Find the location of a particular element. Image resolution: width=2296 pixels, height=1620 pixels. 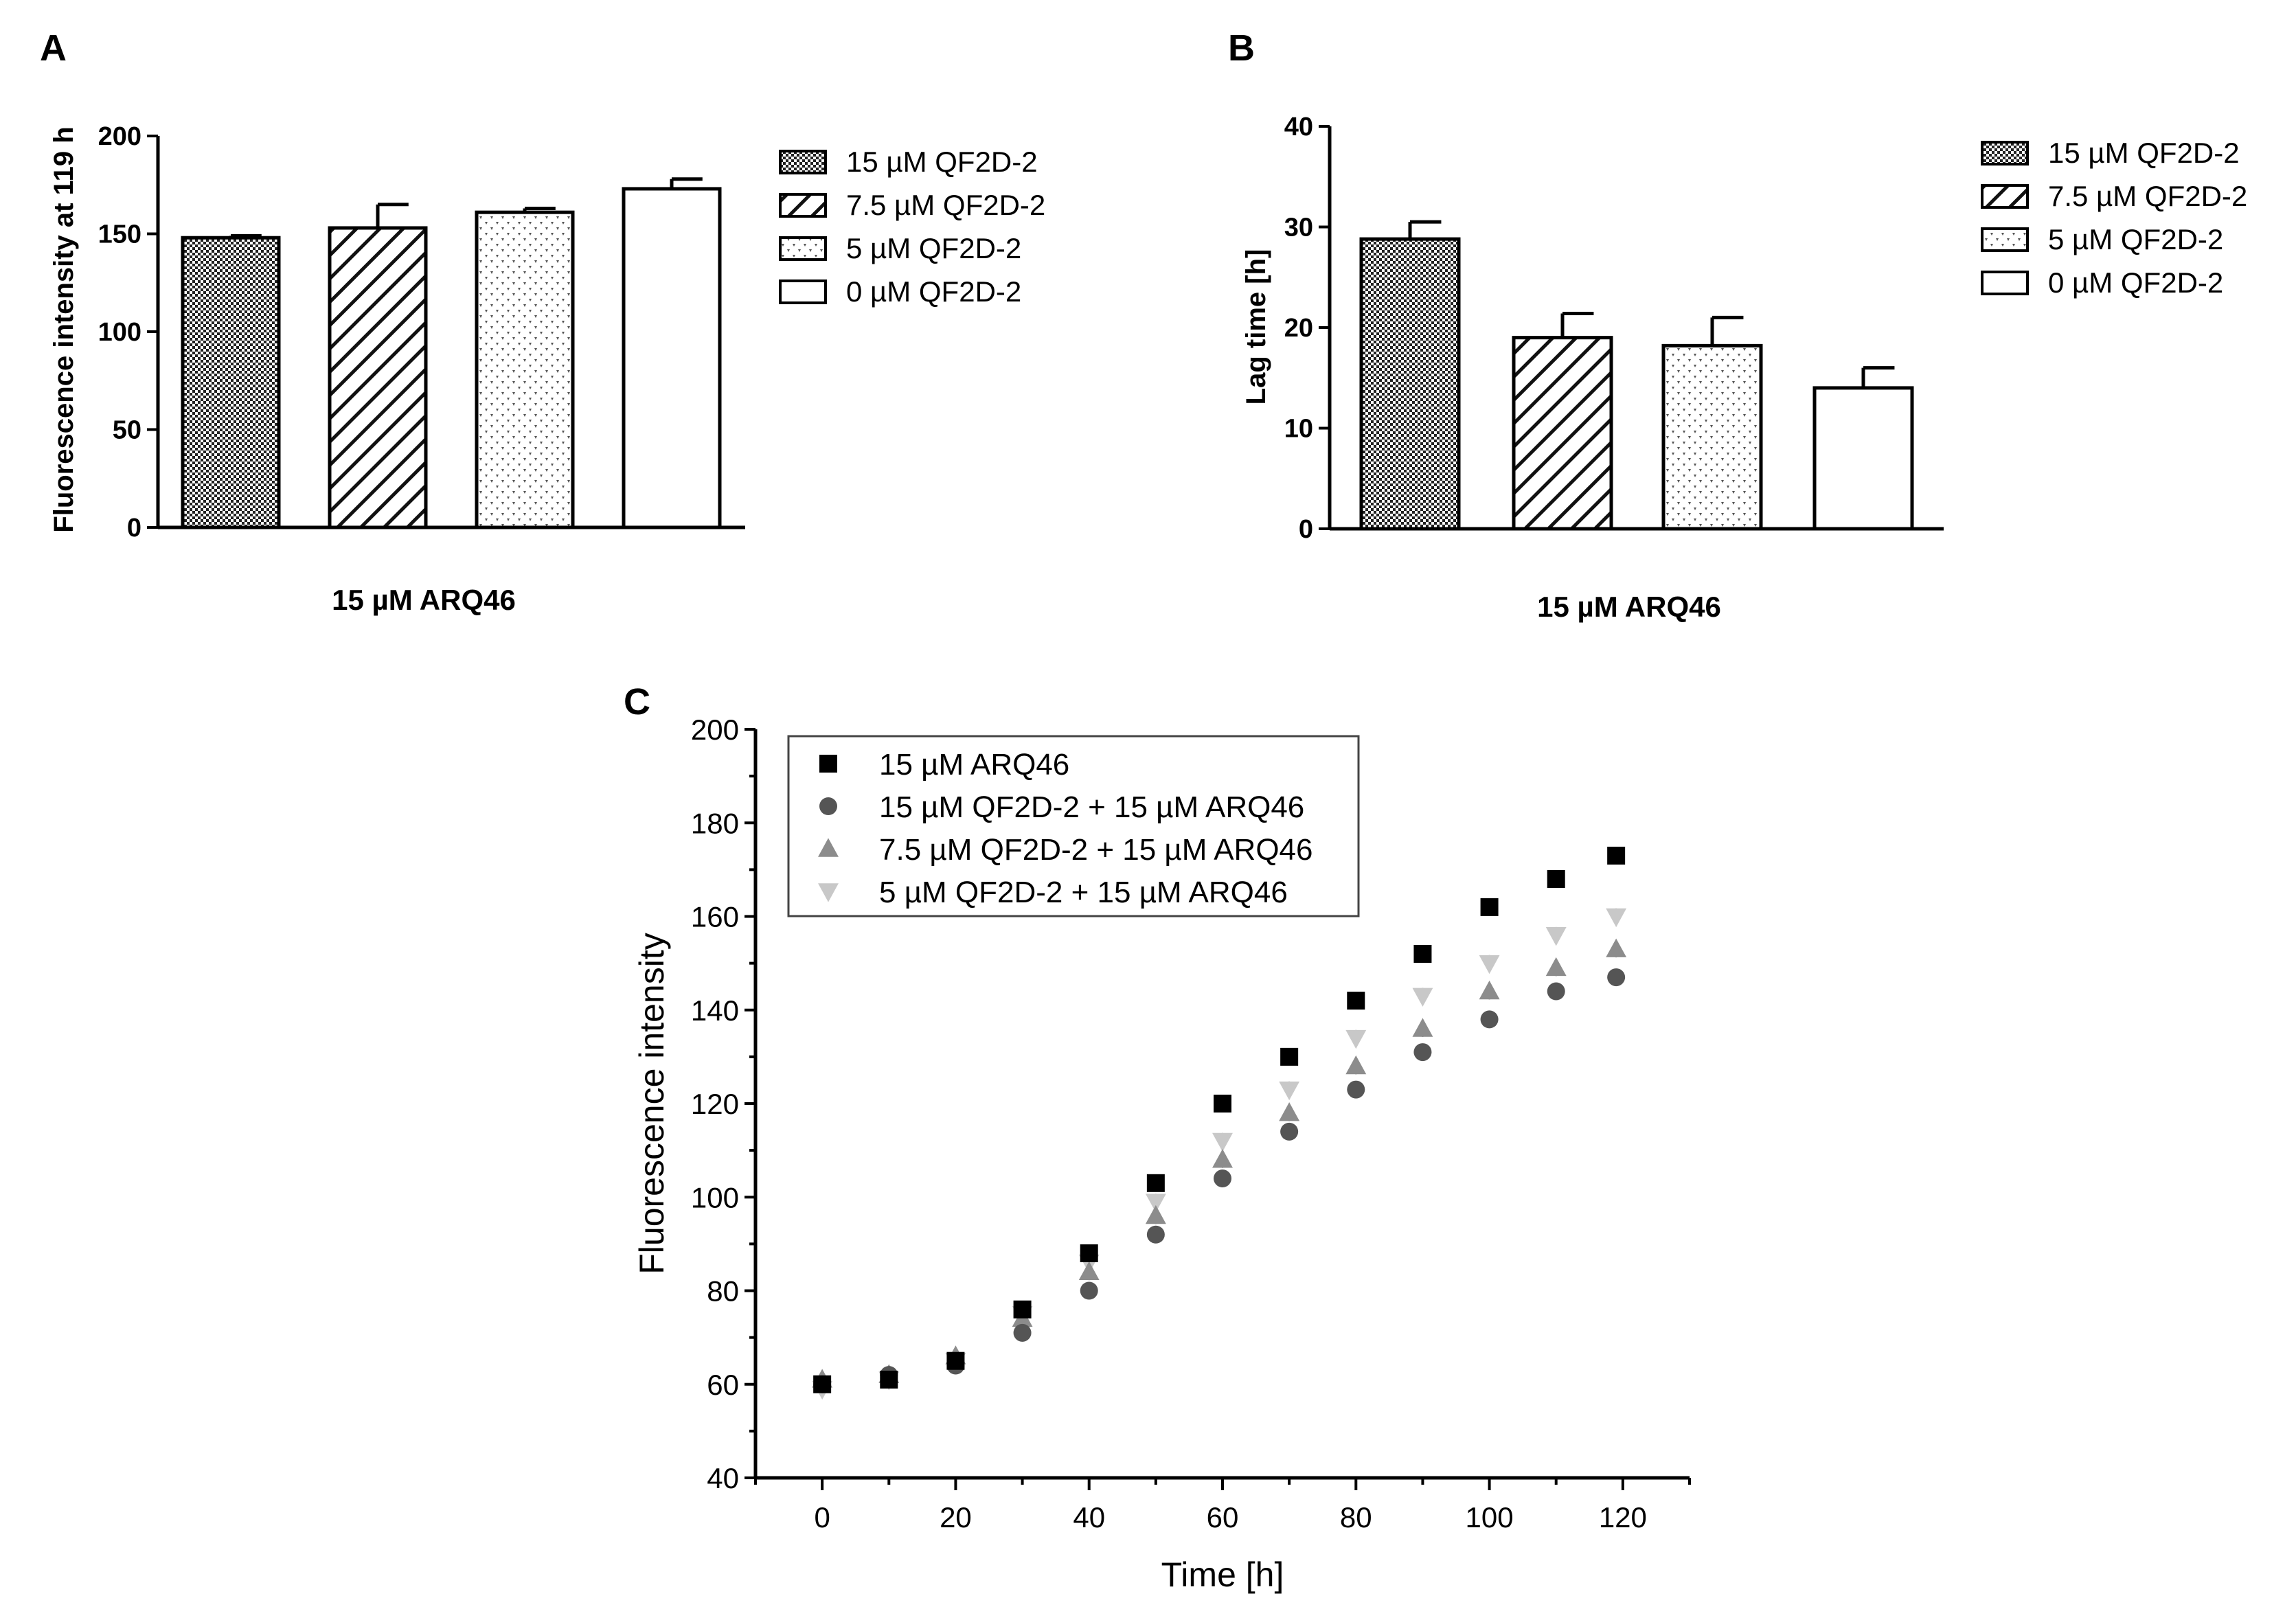

panel-b-y-tick-label: 20 is located at coordinates (1298, 328).